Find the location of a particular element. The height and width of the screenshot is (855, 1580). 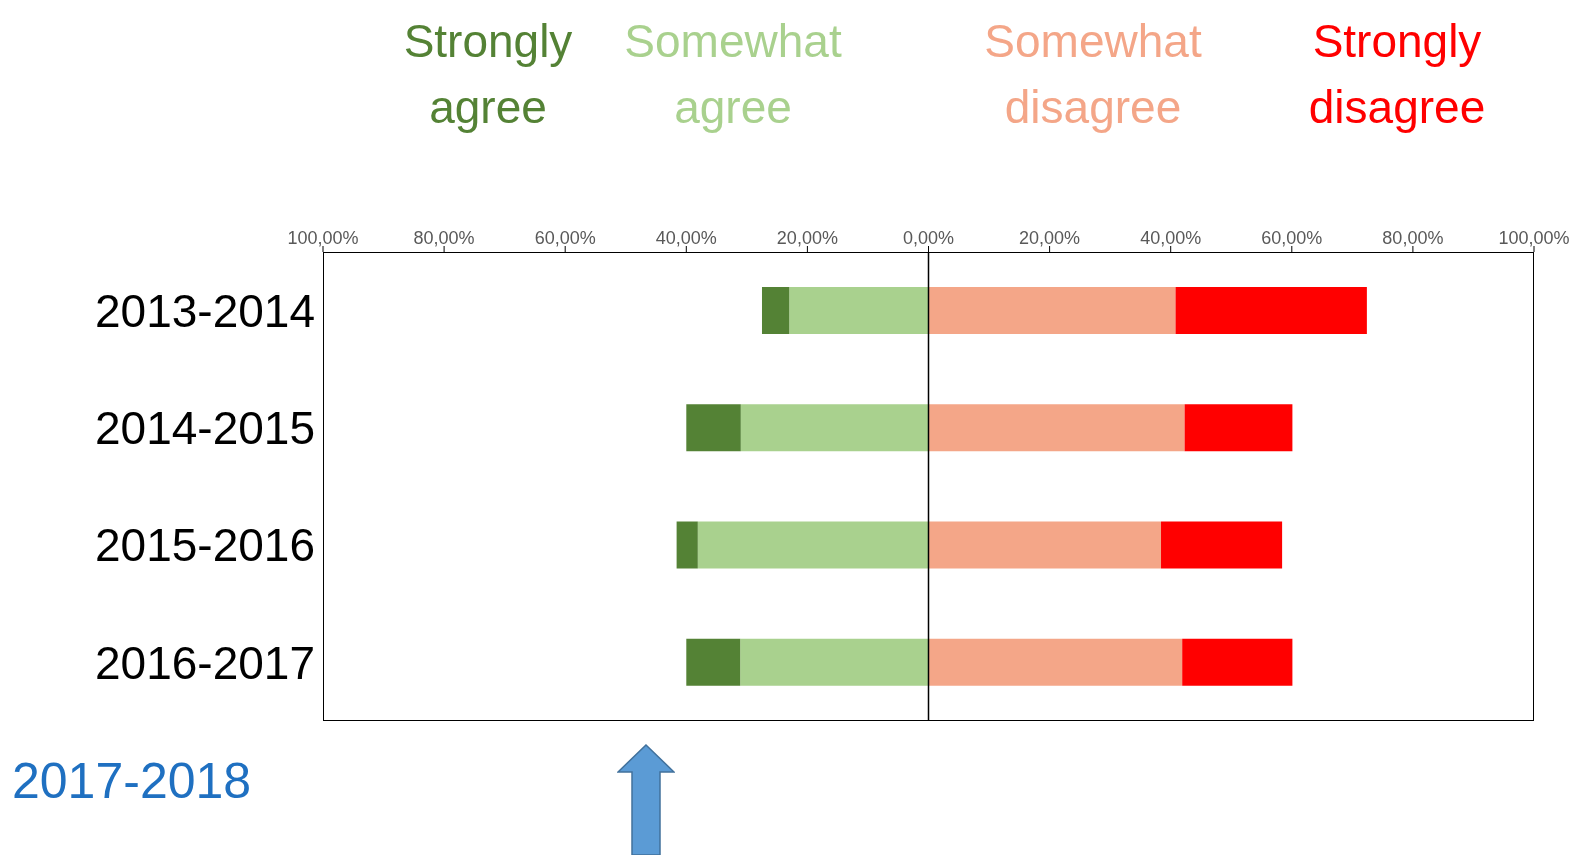

text: 2017-2018 is located at coordinates (132, 781).